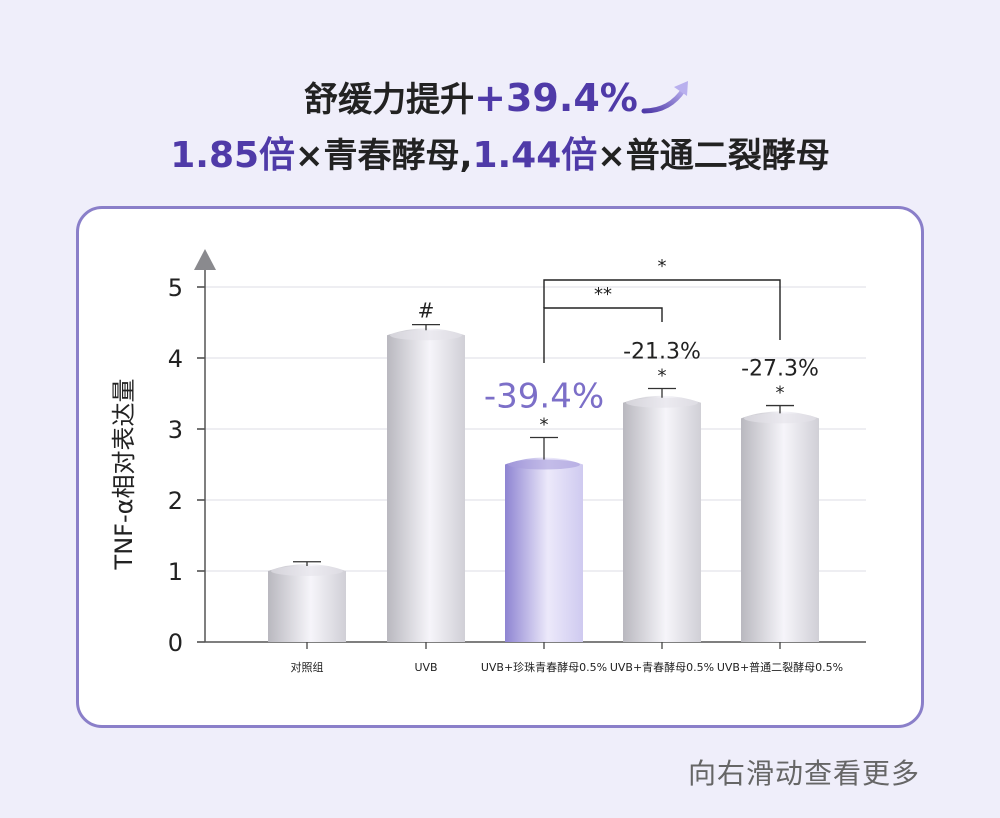 This screenshot has height=818, width=1000. I want to click on y-axis-label: TNF-α相对表达量, so click(124, 475).